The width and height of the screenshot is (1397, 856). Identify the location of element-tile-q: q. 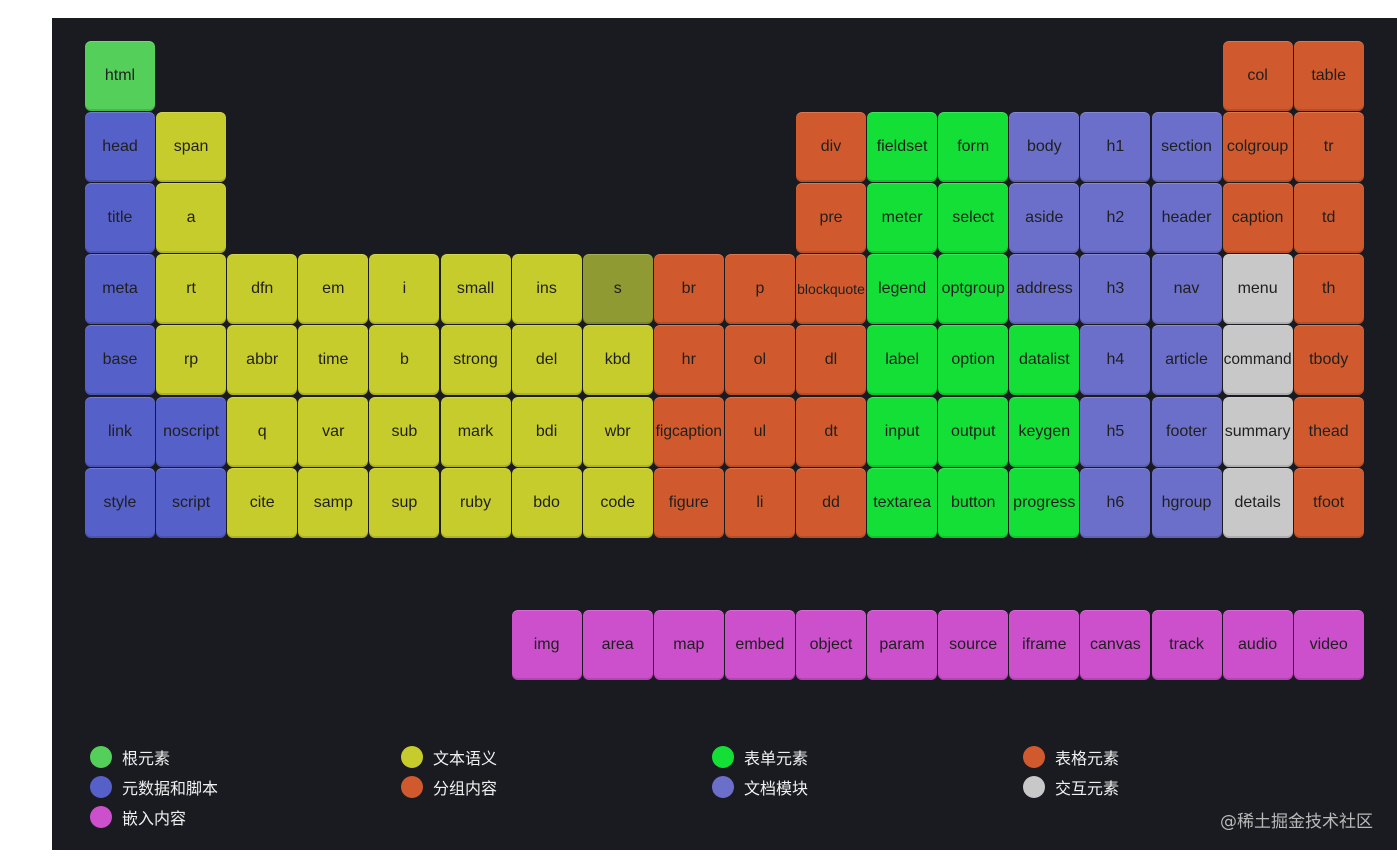
(262, 431).